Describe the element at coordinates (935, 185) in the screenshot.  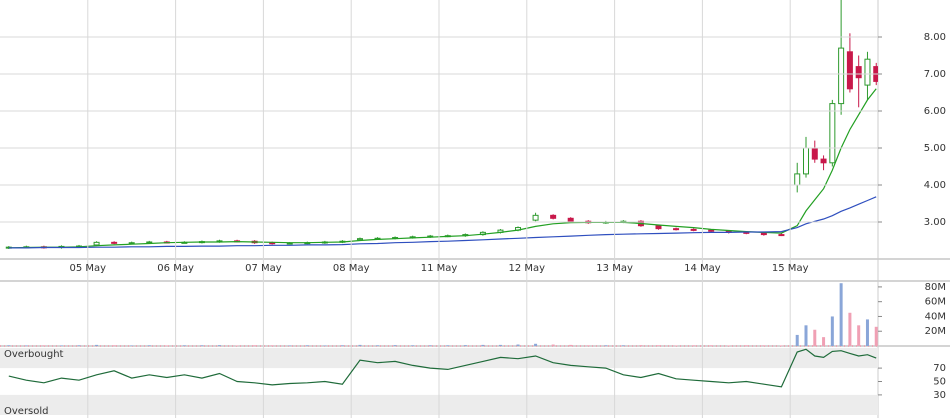
I see `y-tick-label: 4.00` at that location.